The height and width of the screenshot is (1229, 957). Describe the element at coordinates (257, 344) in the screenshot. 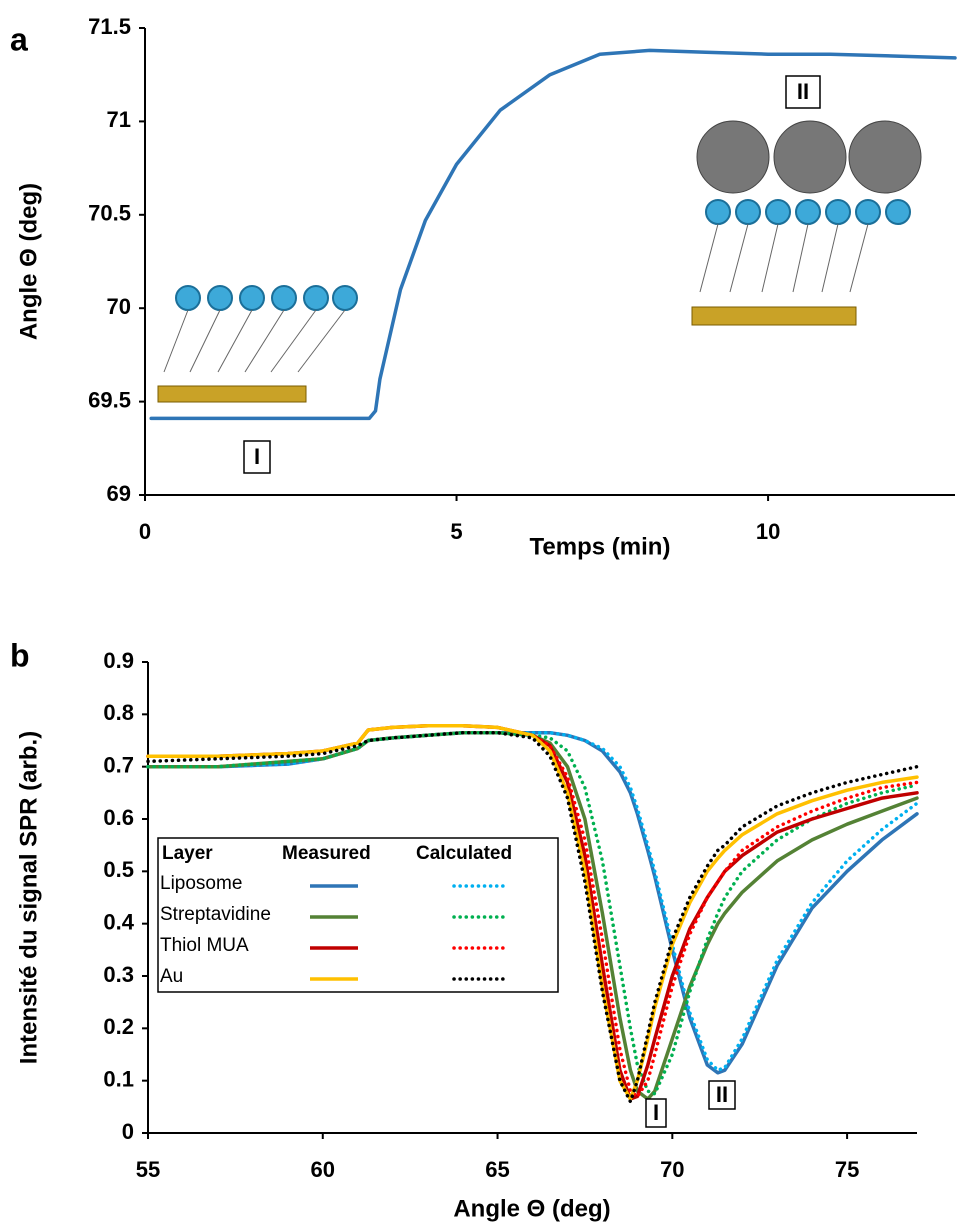

I see `illustration-i` at that location.